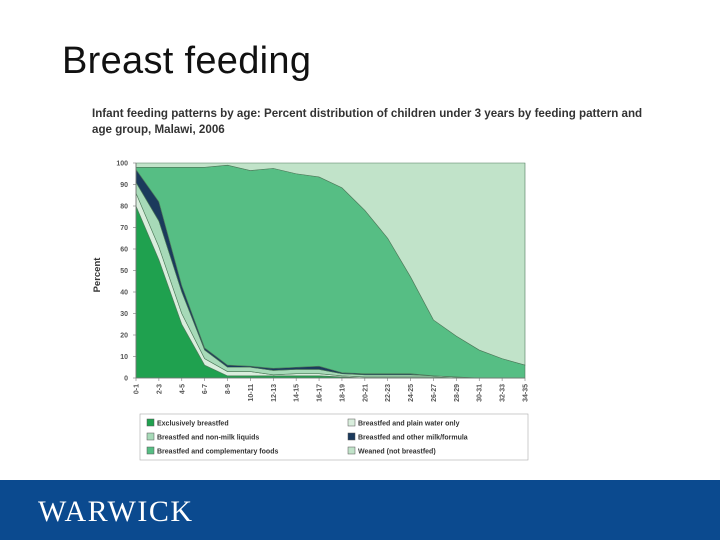  I want to click on x-tick-label: 18-19, so click(342, 393).